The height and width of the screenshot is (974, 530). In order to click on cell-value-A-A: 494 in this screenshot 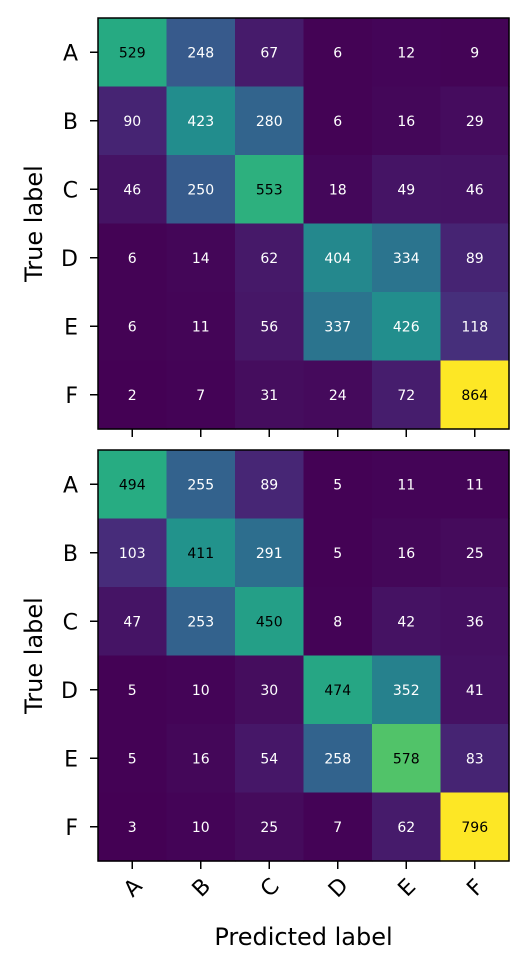, I will do `click(132, 485)`.